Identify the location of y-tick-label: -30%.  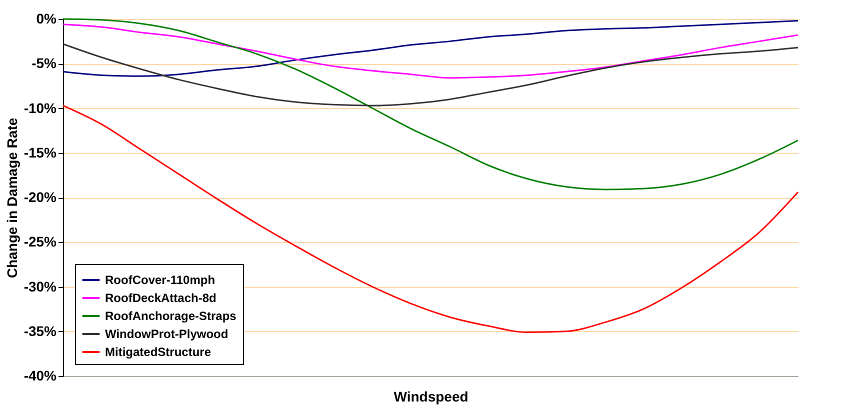
(41, 286).